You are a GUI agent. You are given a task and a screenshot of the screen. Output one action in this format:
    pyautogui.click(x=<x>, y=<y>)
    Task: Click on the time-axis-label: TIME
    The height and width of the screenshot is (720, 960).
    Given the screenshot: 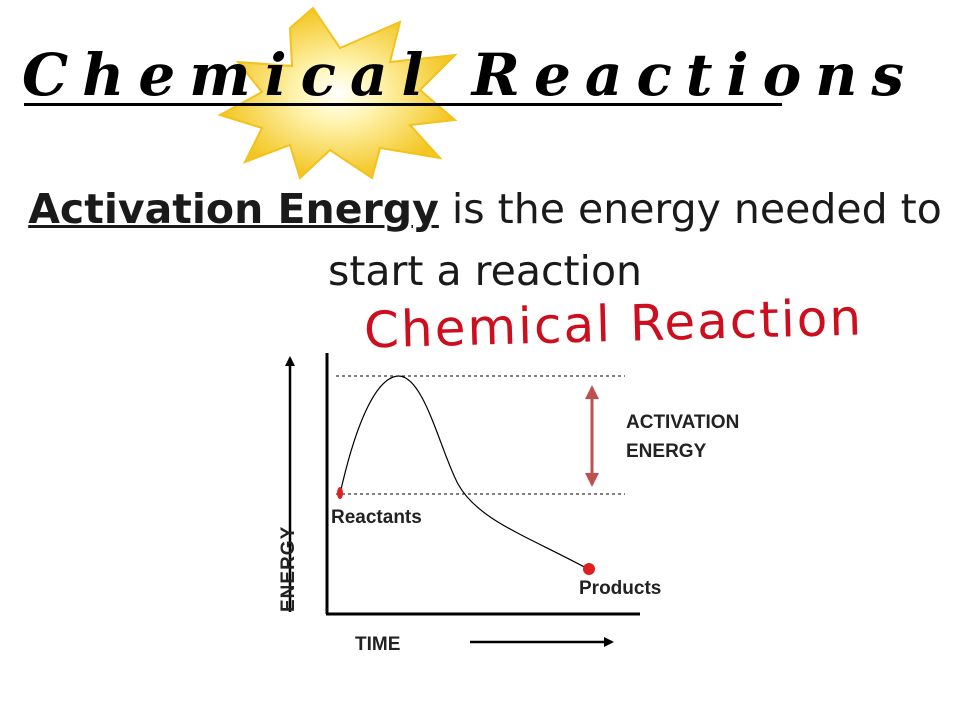 What is the action you would take?
    pyautogui.click(x=378, y=644)
    